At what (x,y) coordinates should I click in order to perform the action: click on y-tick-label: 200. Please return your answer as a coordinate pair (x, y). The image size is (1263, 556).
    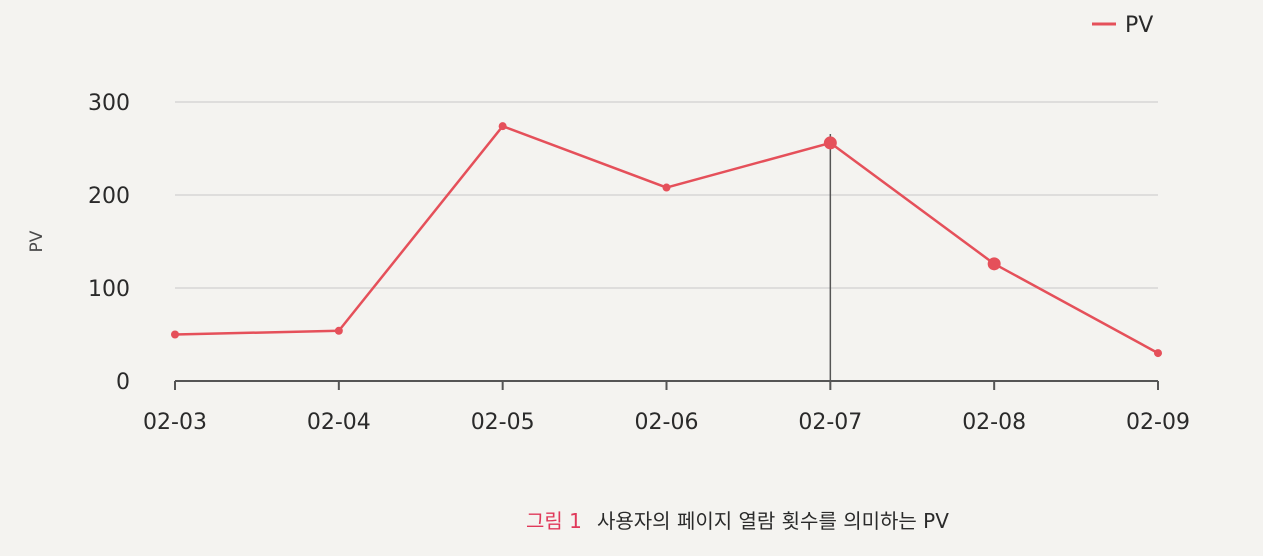
    Looking at the image, I should click on (109, 196).